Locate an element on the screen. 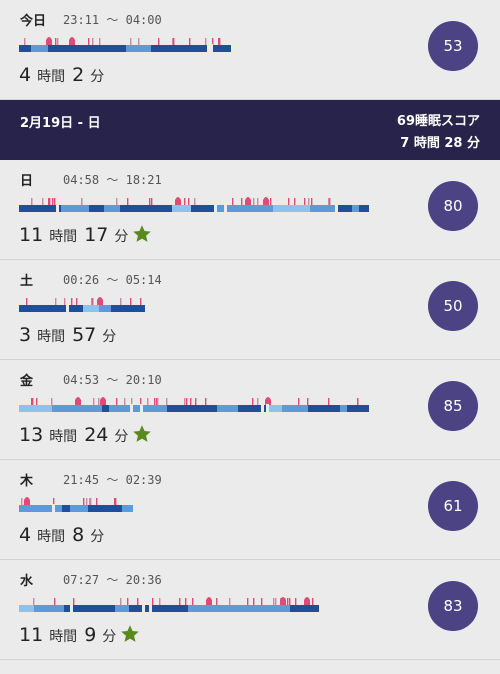  entry-time-range: 21:45 〜 02:39 is located at coordinates (112, 480).